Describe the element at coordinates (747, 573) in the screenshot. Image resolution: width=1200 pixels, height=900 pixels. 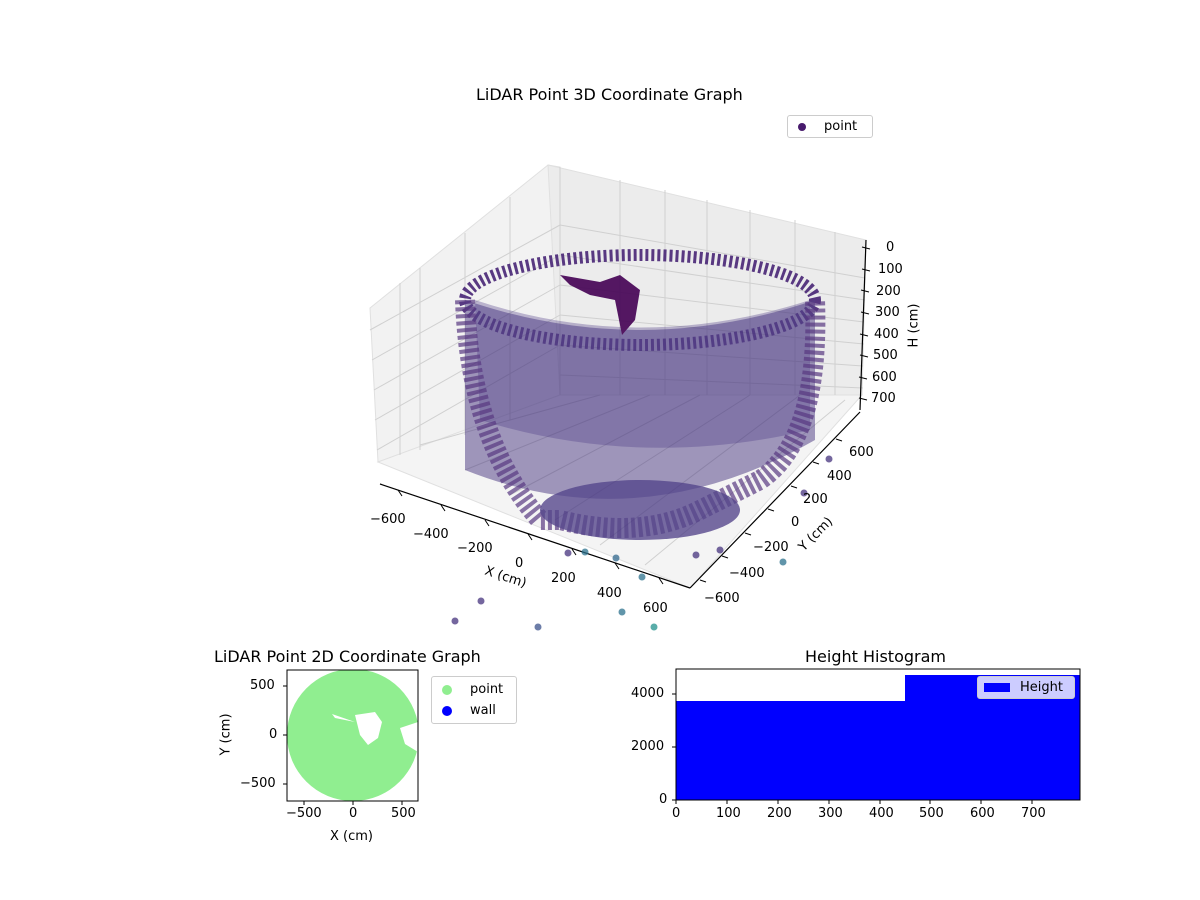
I see `y-tick: −400` at that location.